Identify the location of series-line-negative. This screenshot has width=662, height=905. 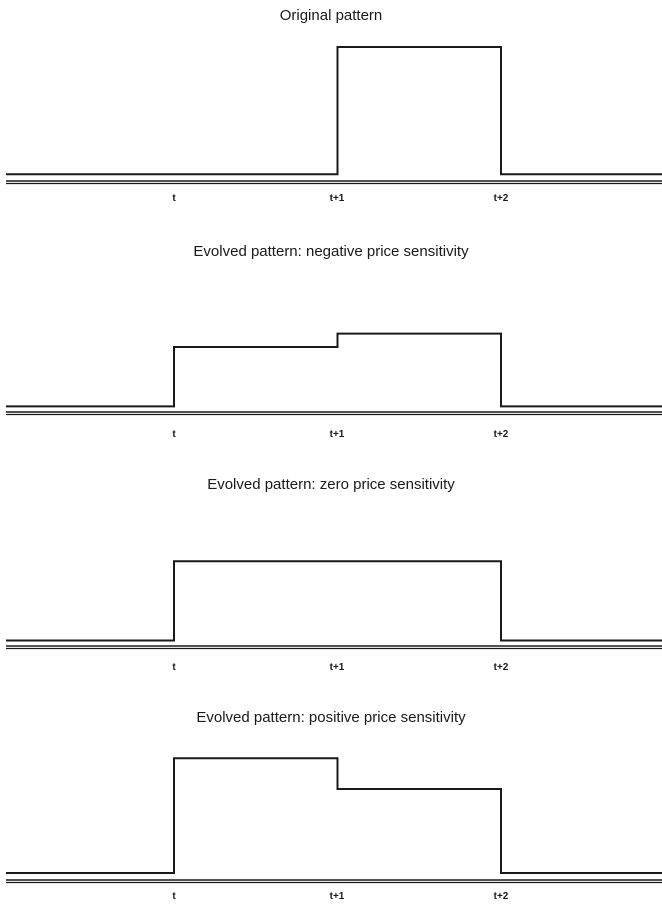
(334, 370).